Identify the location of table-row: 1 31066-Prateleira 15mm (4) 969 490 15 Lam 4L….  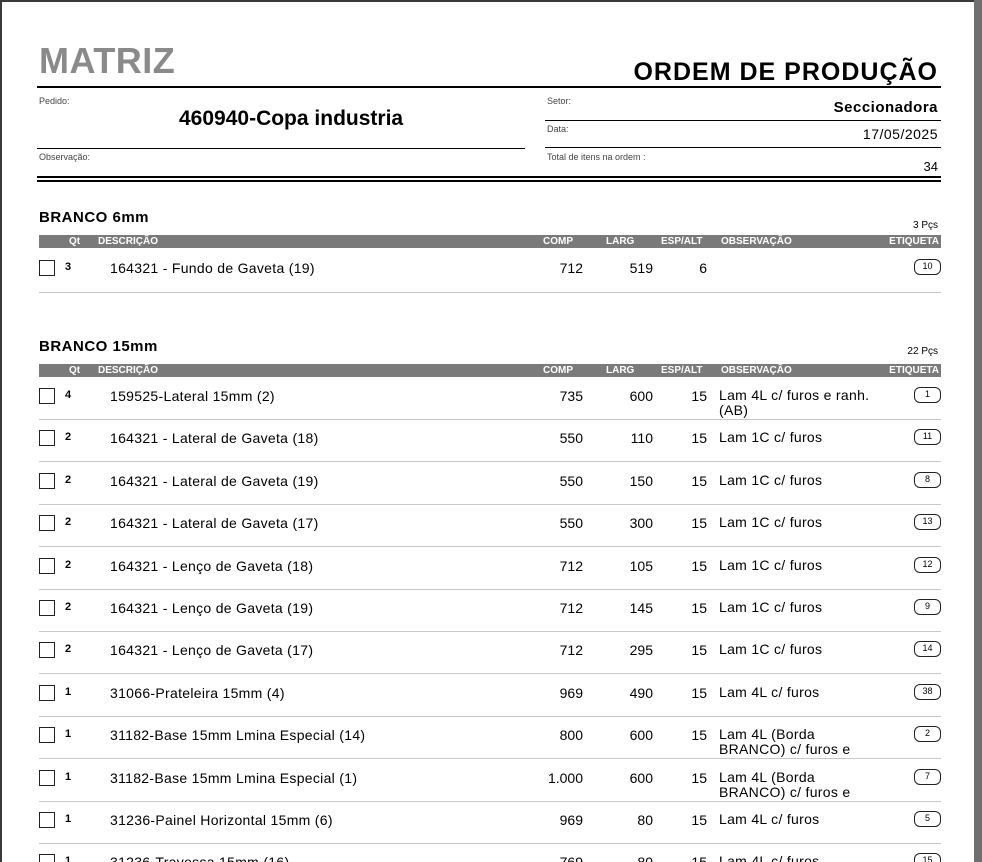
(490, 696).